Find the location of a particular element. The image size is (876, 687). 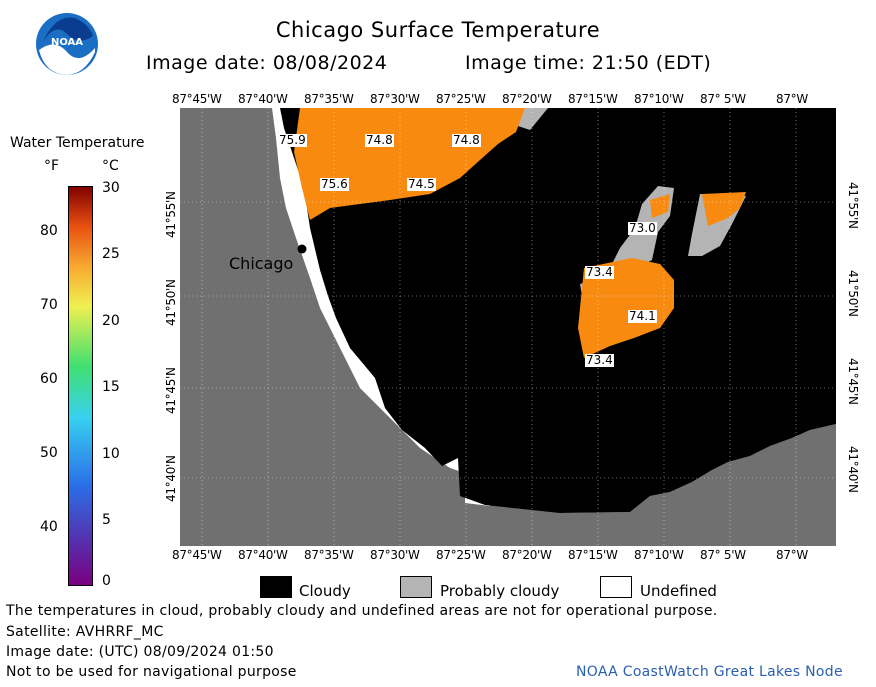

lon-label-top: 87°15'W is located at coordinates (593, 99).